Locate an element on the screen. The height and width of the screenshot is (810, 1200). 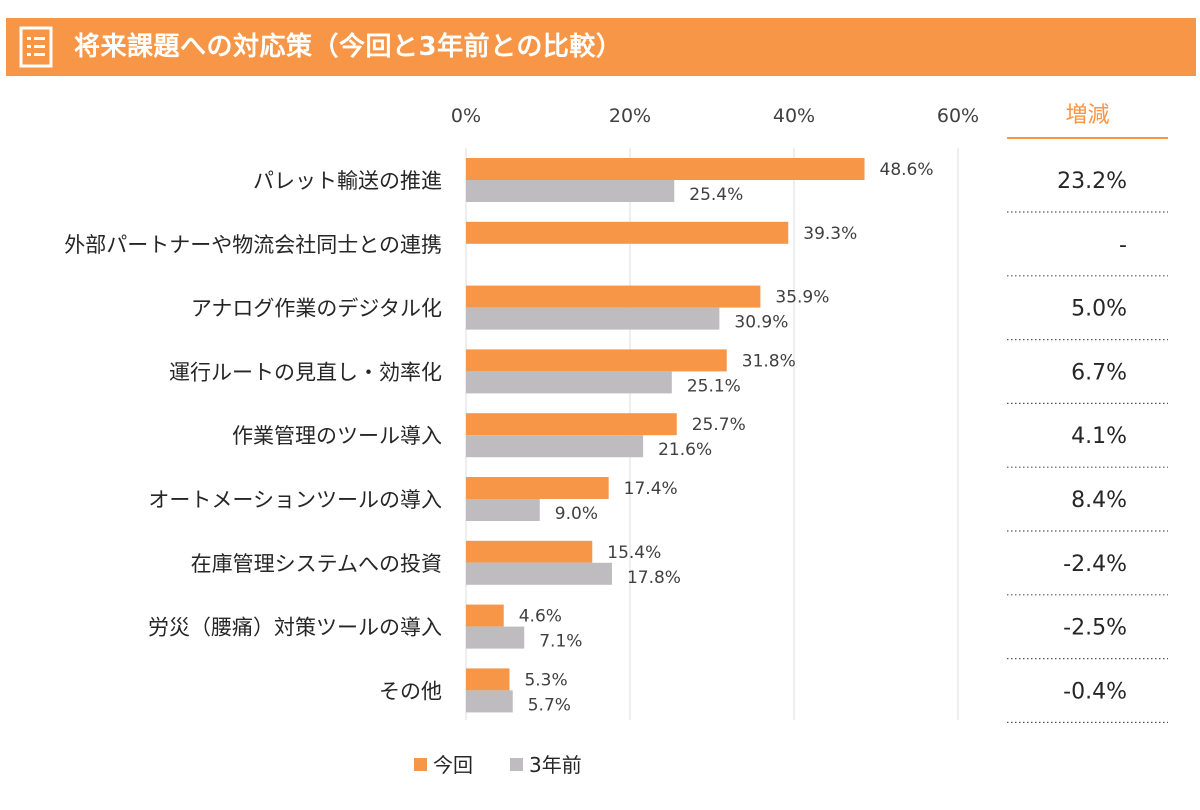
change-value: 8.4% is located at coordinates (1099, 500).